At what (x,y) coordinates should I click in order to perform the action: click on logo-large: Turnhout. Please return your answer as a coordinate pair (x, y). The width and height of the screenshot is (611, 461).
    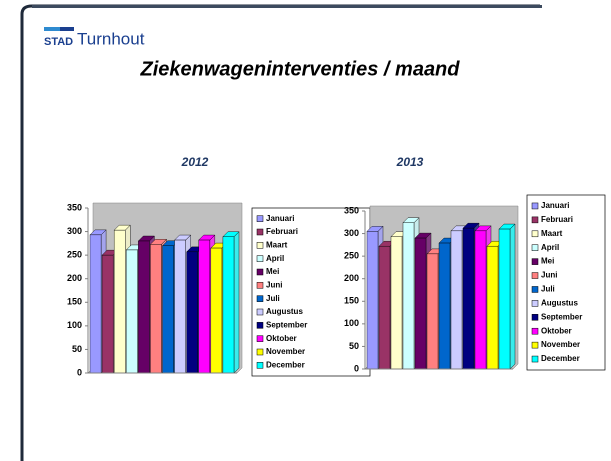
    Looking at the image, I should click on (111, 38).